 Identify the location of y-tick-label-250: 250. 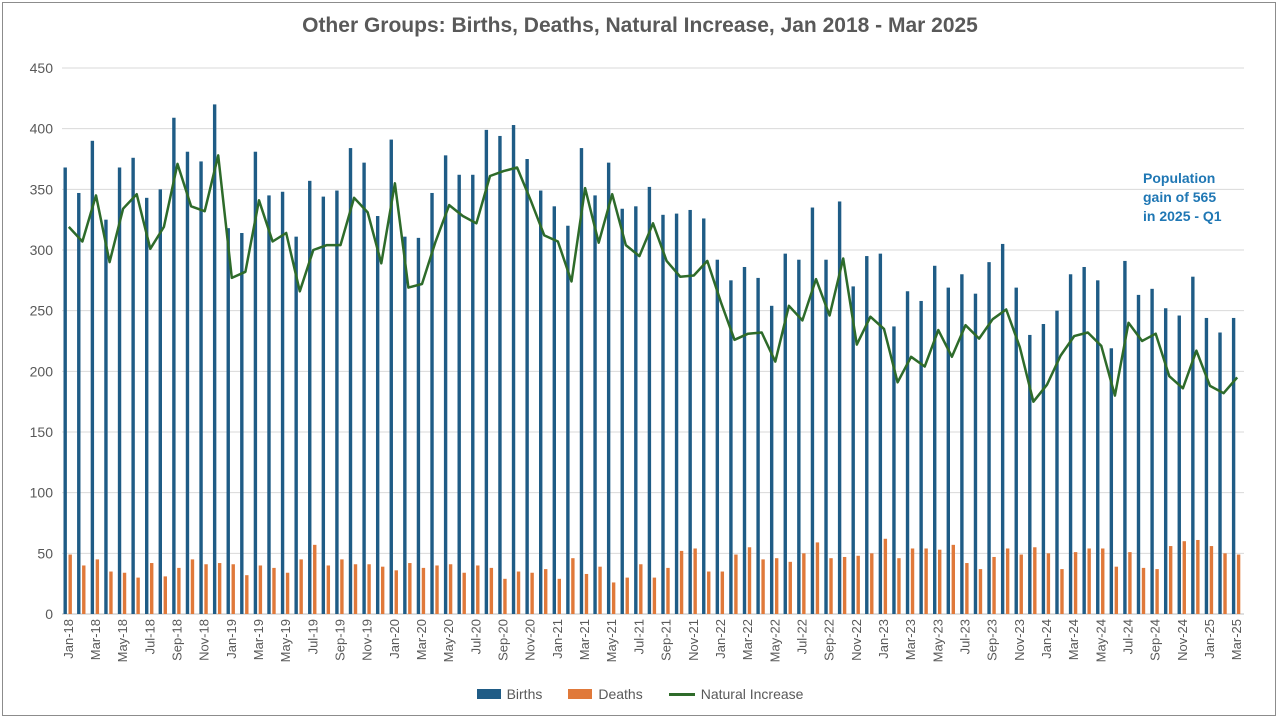
(42, 311).